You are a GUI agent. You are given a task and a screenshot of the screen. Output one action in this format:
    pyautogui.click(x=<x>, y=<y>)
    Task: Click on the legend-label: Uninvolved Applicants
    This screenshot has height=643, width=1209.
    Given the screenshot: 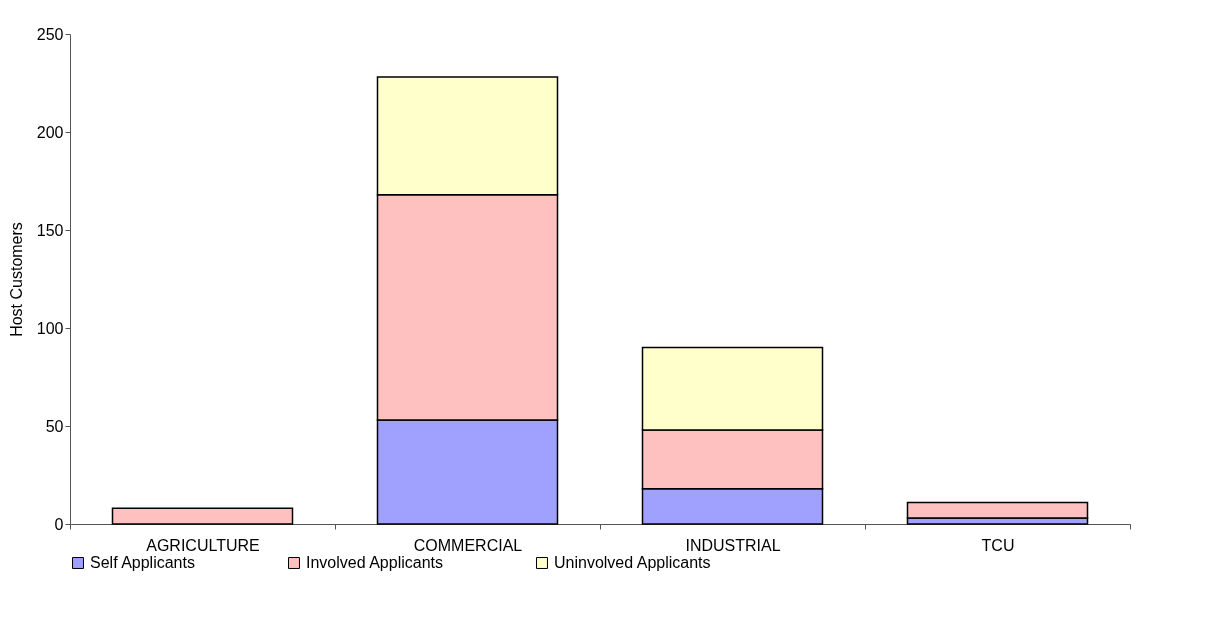 What is the action you would take?
    pyautogui.click(x=632, y=562)
    